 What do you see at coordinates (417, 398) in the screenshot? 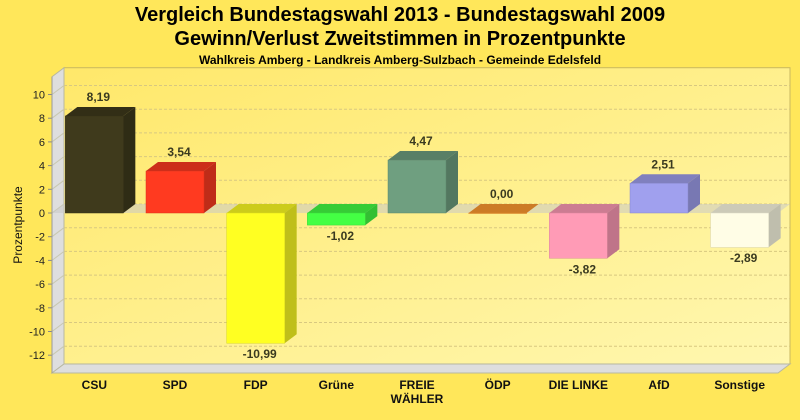
I see `x-tick-label: WÄHLER` at bounding box center [417, 398].